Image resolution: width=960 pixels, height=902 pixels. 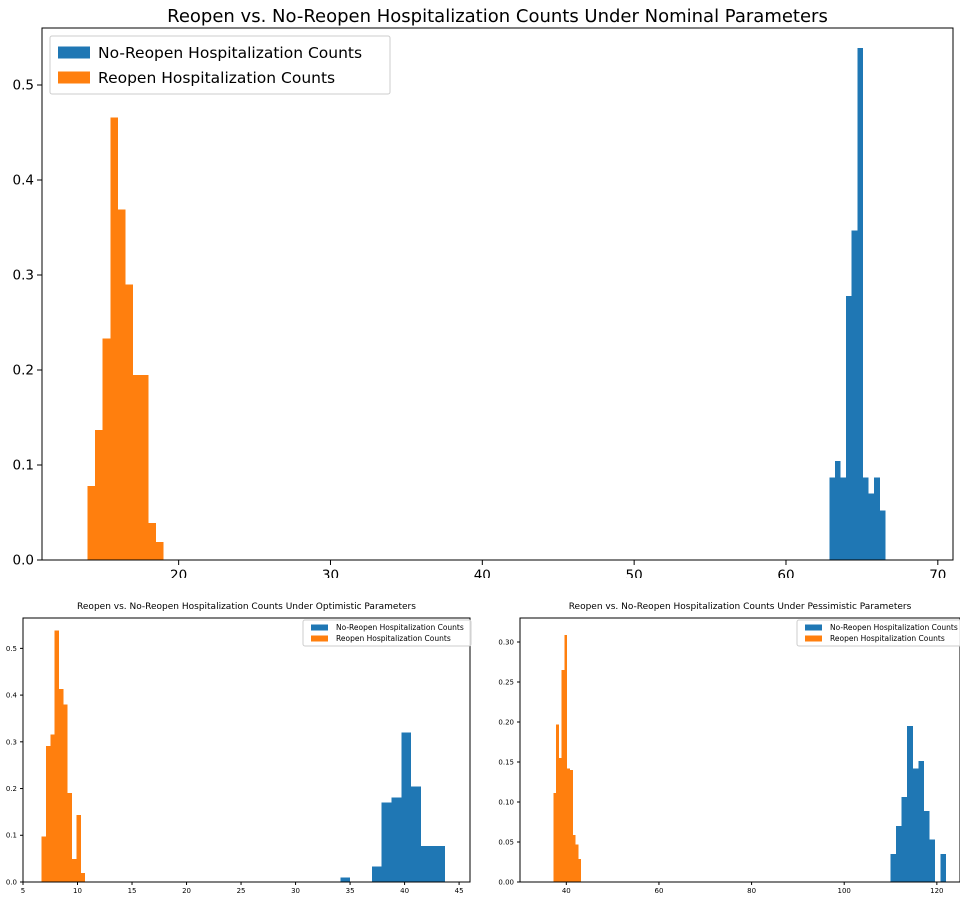 What do you see at coordinates (937, 573) in the screenshot?
I see `x-tick-label: 70` at bounding box center [937, 573].